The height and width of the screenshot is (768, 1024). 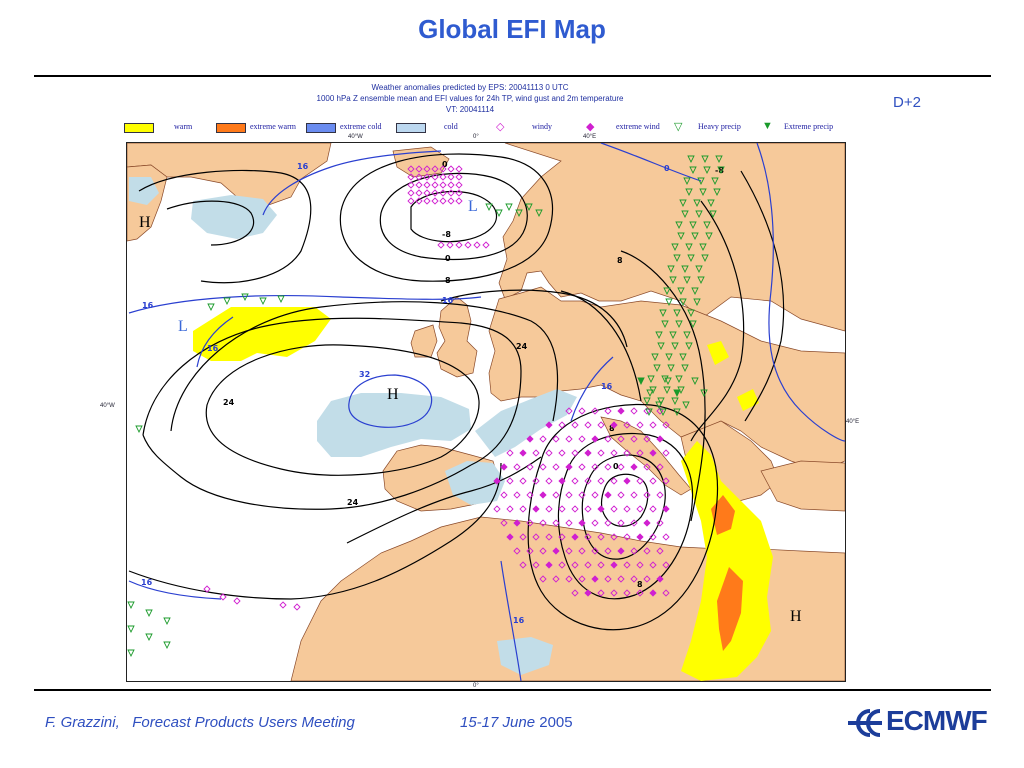 I want to click on date-month: June, so click(x=519, y=722).